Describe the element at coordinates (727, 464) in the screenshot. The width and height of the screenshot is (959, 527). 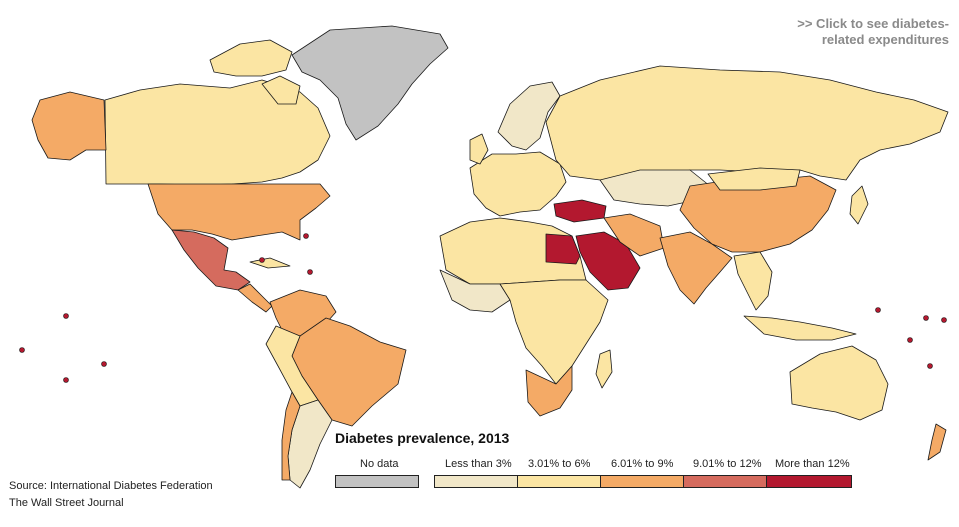
I see `legend-label-4: 9.01% to 12%` at that location.